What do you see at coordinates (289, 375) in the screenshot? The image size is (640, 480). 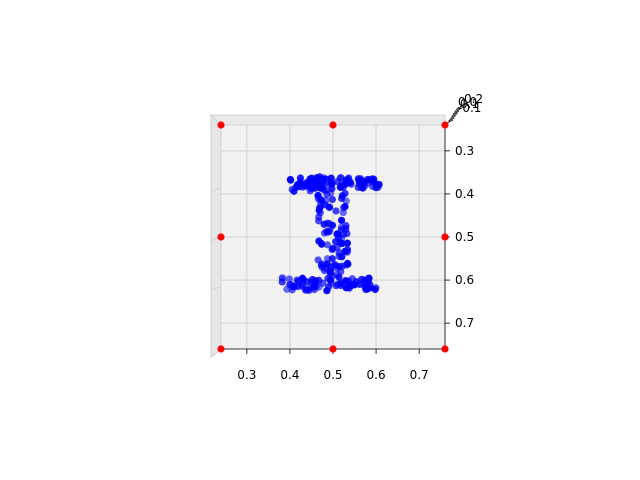 I see `x-tick-label: 0.4` at bounding box center [289, 375].